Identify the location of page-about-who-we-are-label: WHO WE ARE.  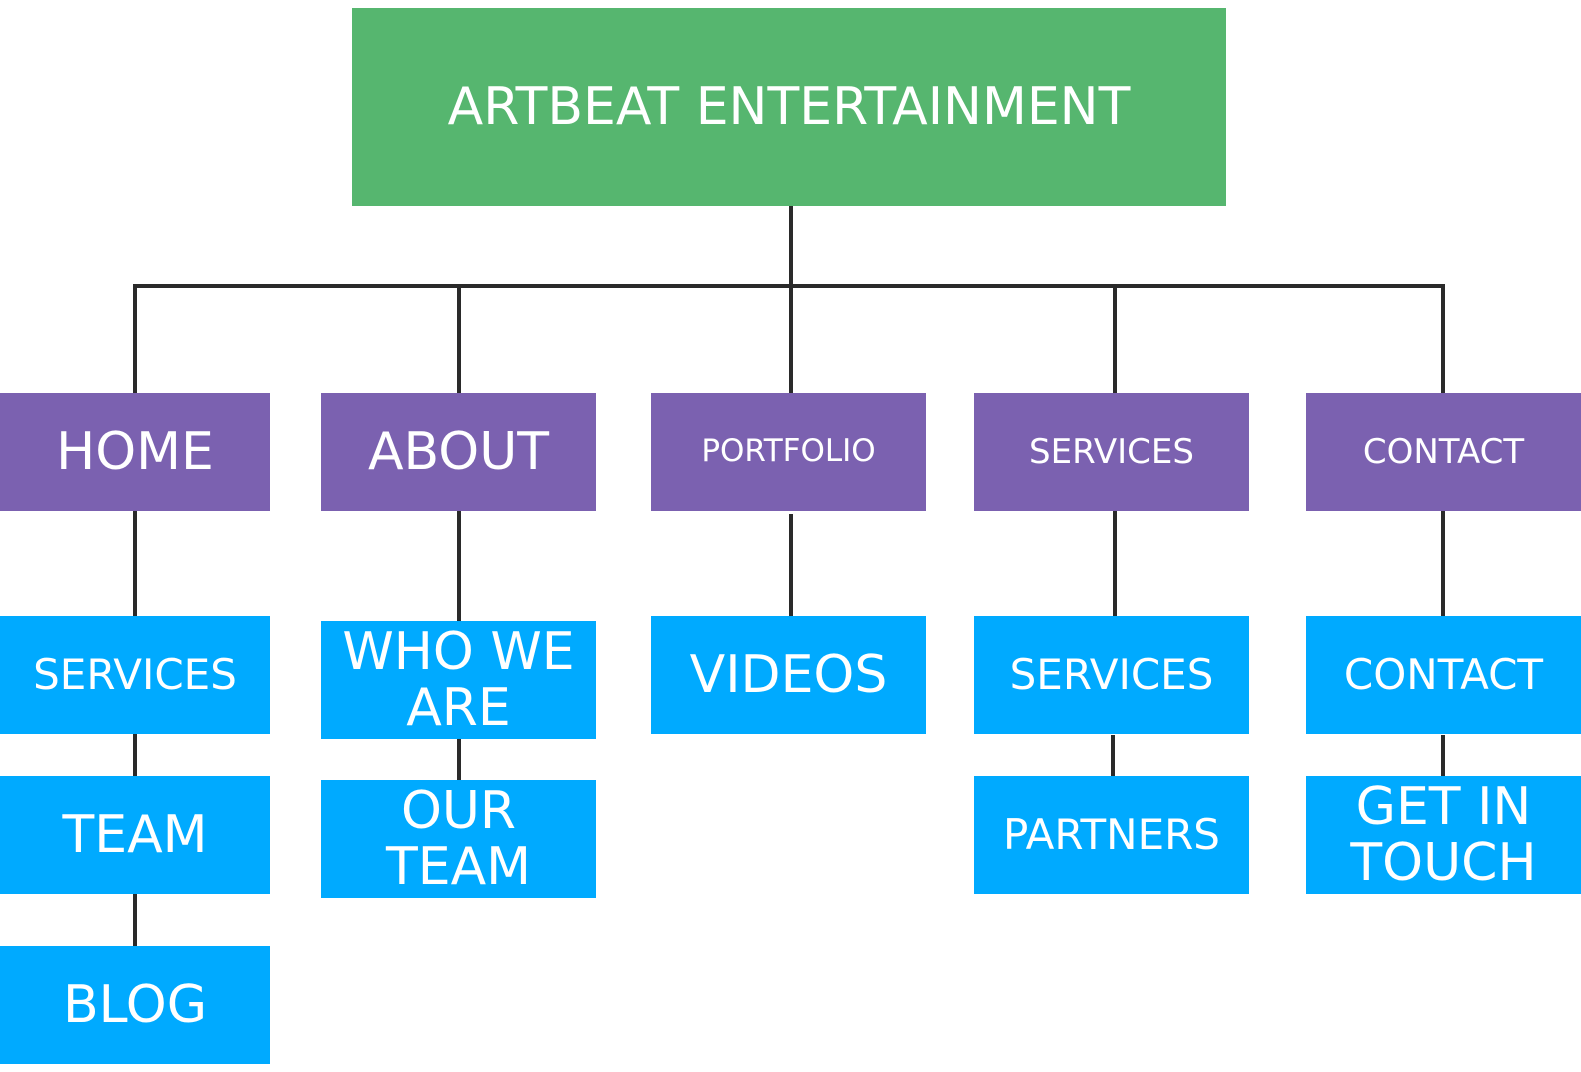
(458, 679).